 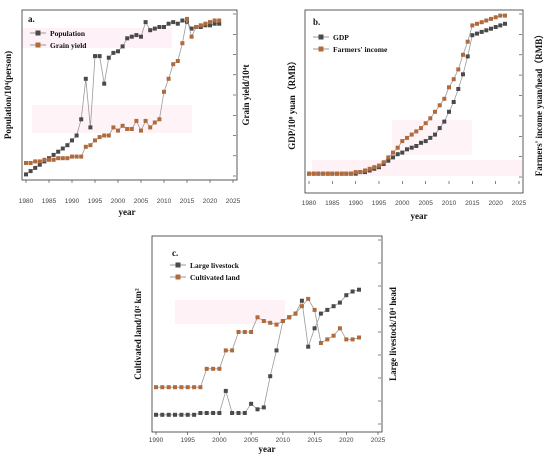 I want to click on panel-a-legend: Population Grain yield, so click(x=58, y=39).